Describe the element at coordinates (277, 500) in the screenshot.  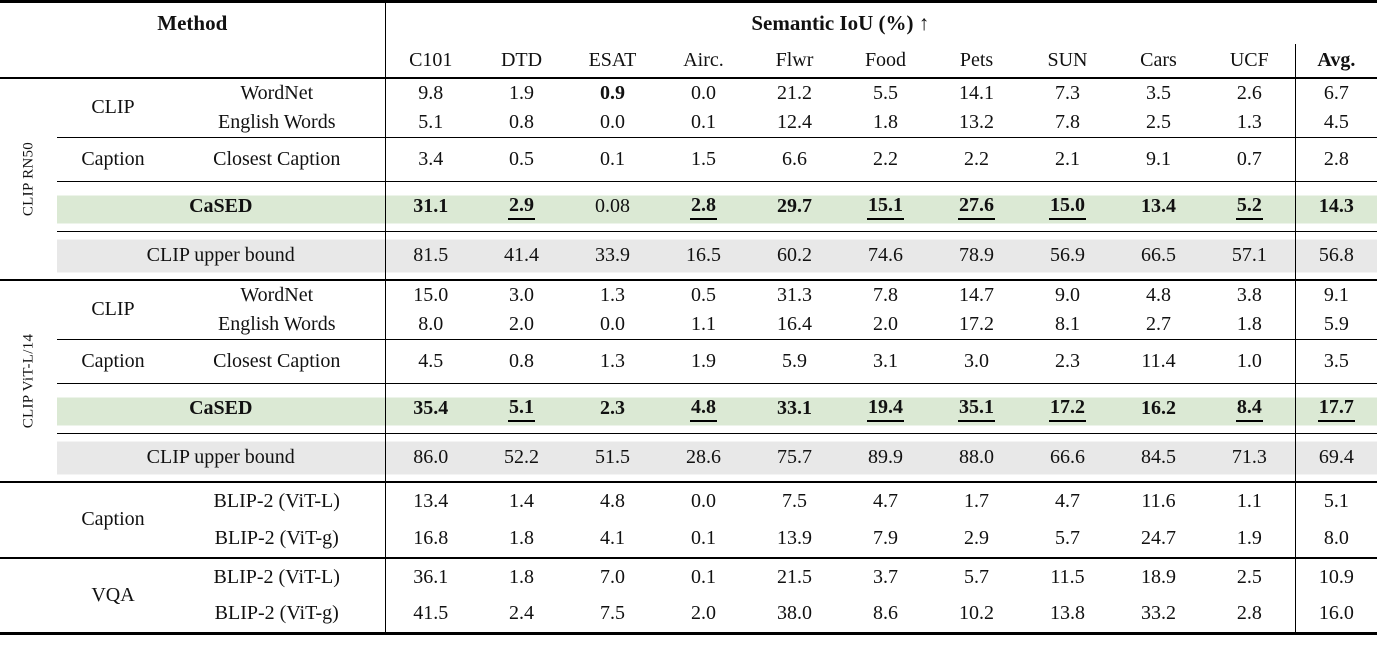
I see `method-label: BLIP-2 (ViT-L)` at that location.